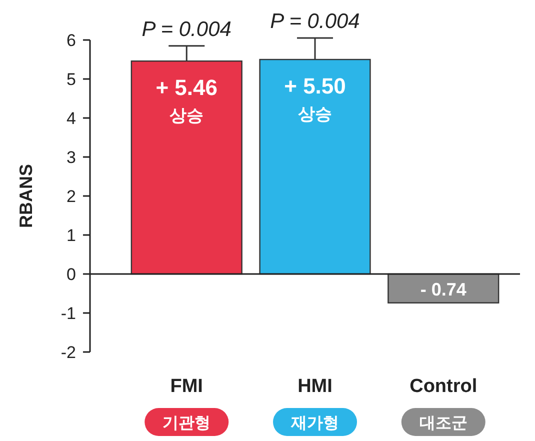 This screenshot has width=535, height=441. What do you see at coordinates (314, 423) in the screenshot?
I see `text: 재가형` at bounding box center [314, 423].